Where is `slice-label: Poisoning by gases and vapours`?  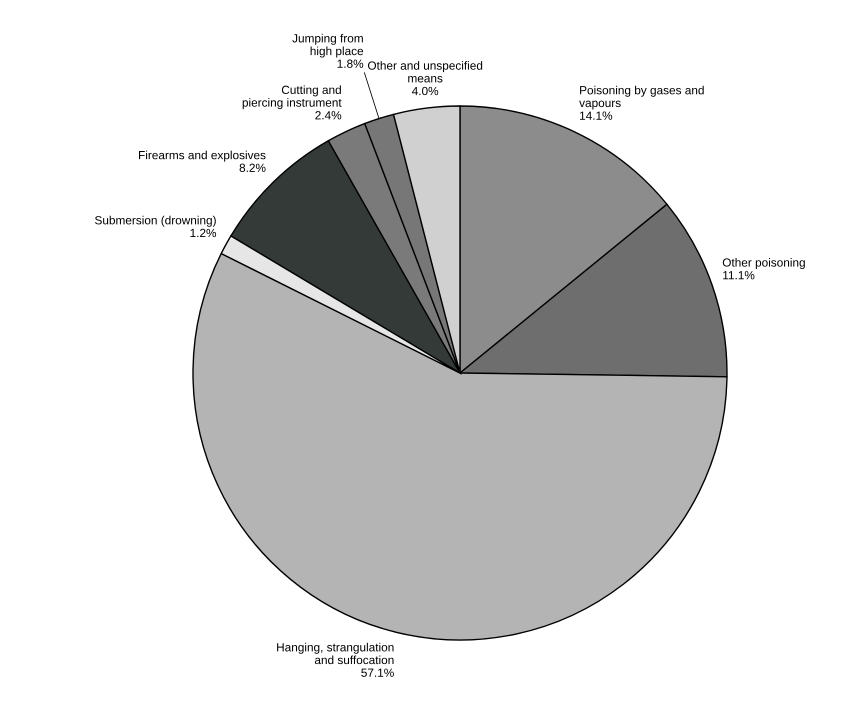 slice-label: Poisoning by gases and vapours is located at coordinates (641, 98).